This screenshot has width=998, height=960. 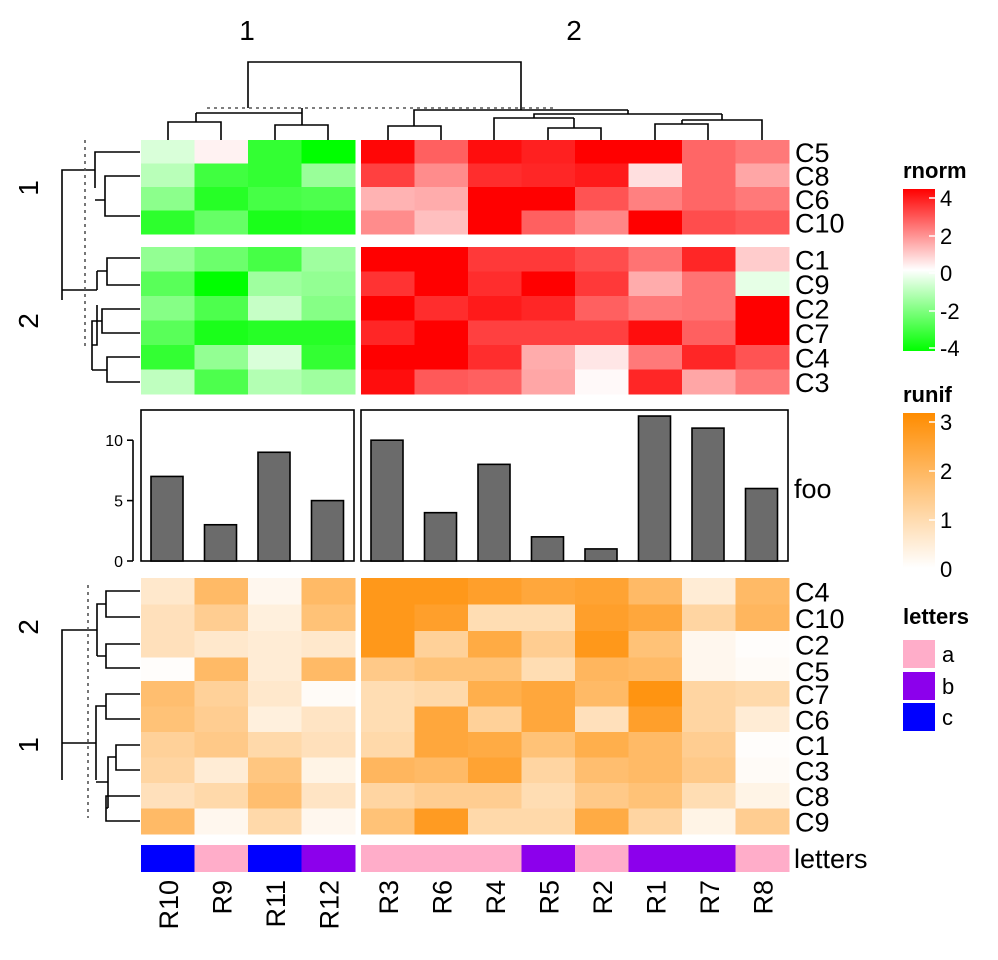 I want to click on foo-barplot-annotation: 0 5 10, so click(x=447, y=490).